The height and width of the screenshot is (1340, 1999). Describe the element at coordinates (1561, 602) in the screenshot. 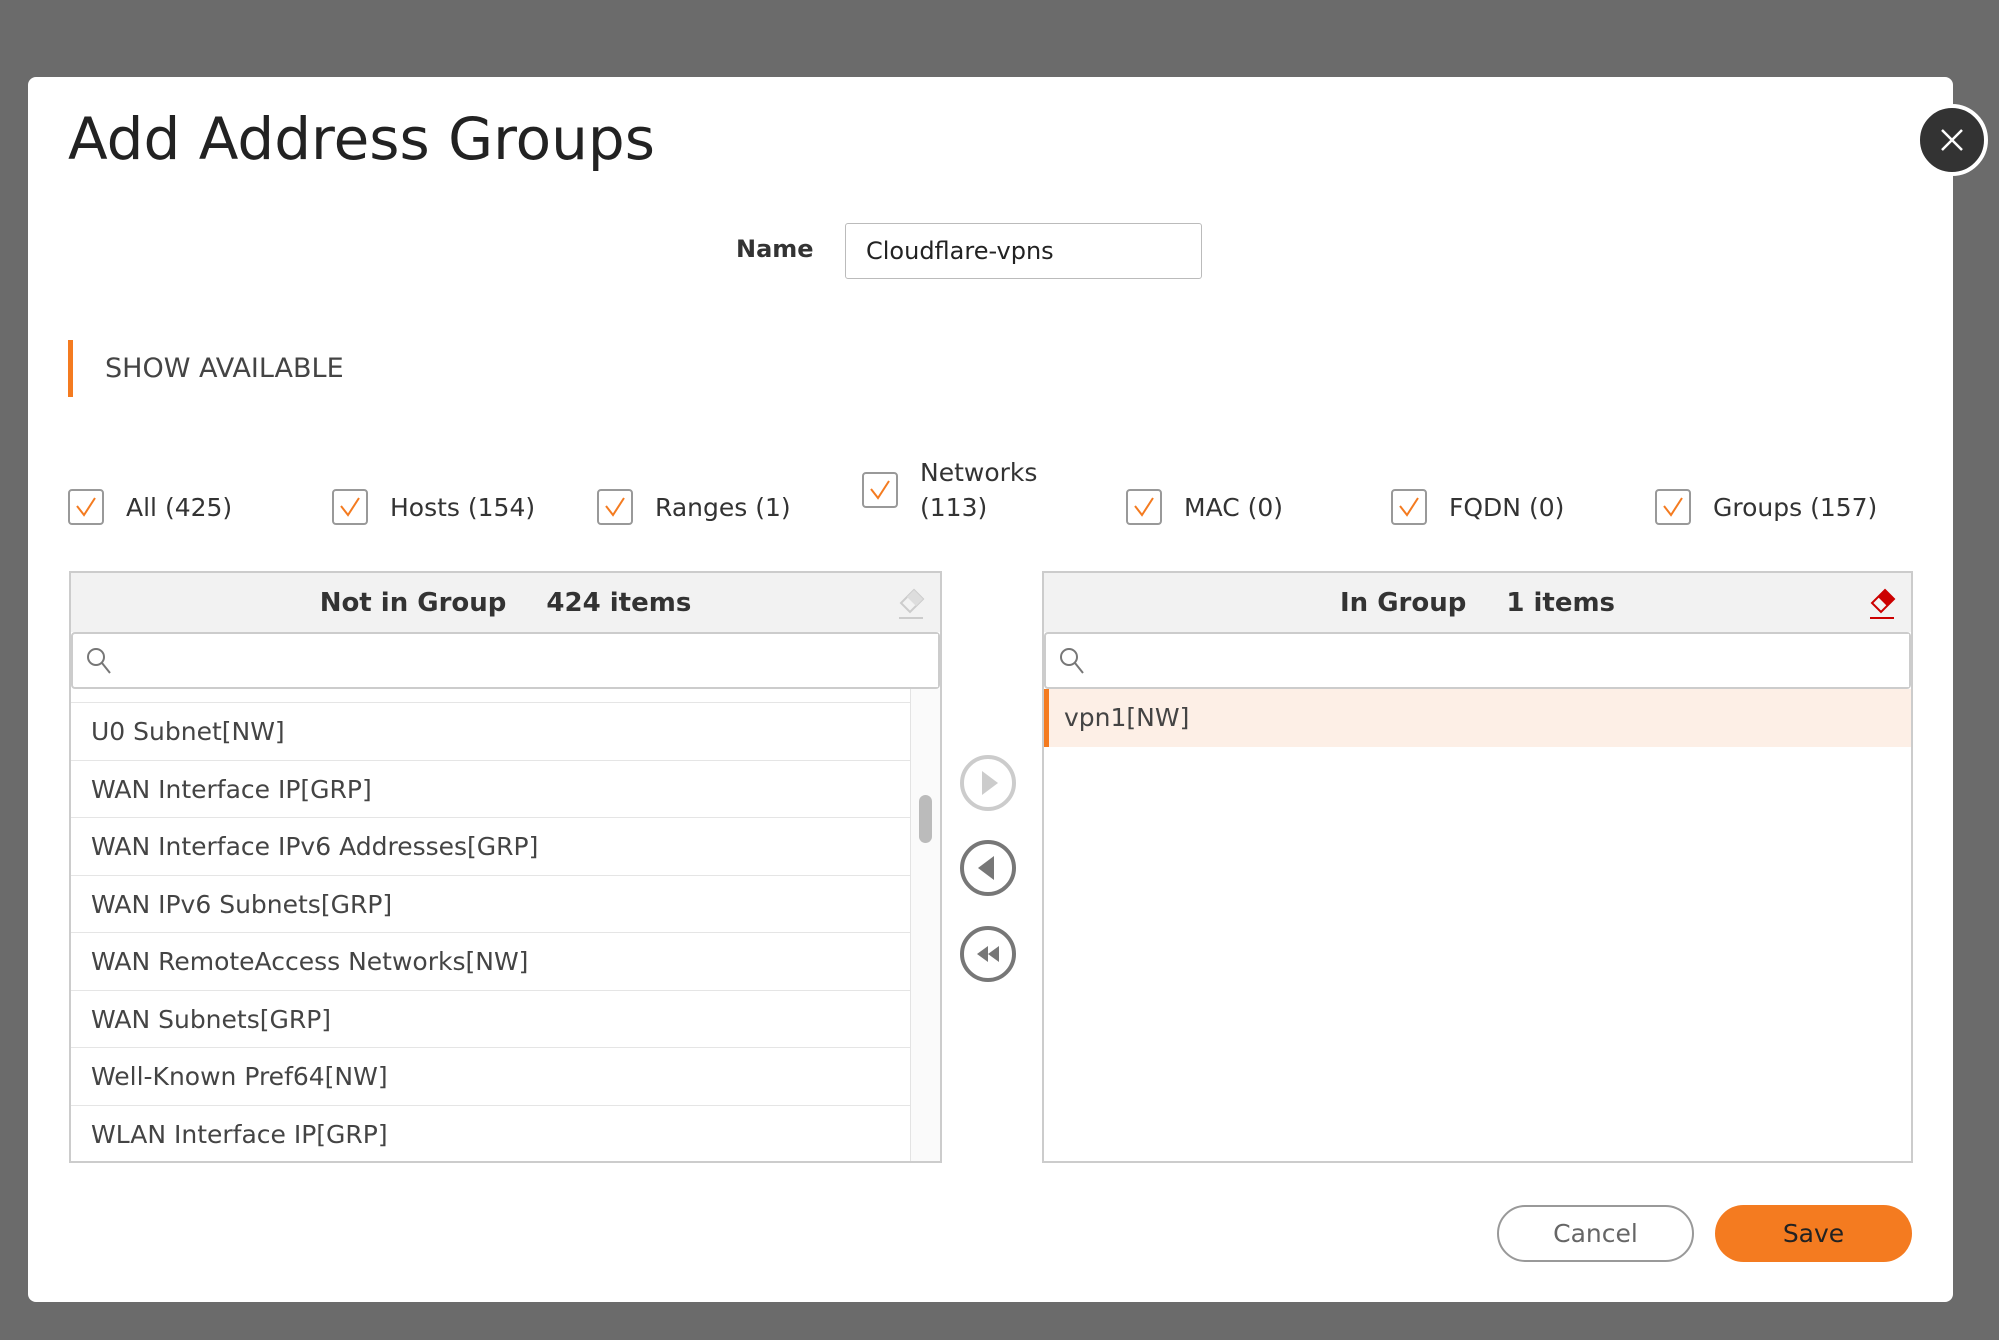

I see `in-group-count: 1 items` at that location.